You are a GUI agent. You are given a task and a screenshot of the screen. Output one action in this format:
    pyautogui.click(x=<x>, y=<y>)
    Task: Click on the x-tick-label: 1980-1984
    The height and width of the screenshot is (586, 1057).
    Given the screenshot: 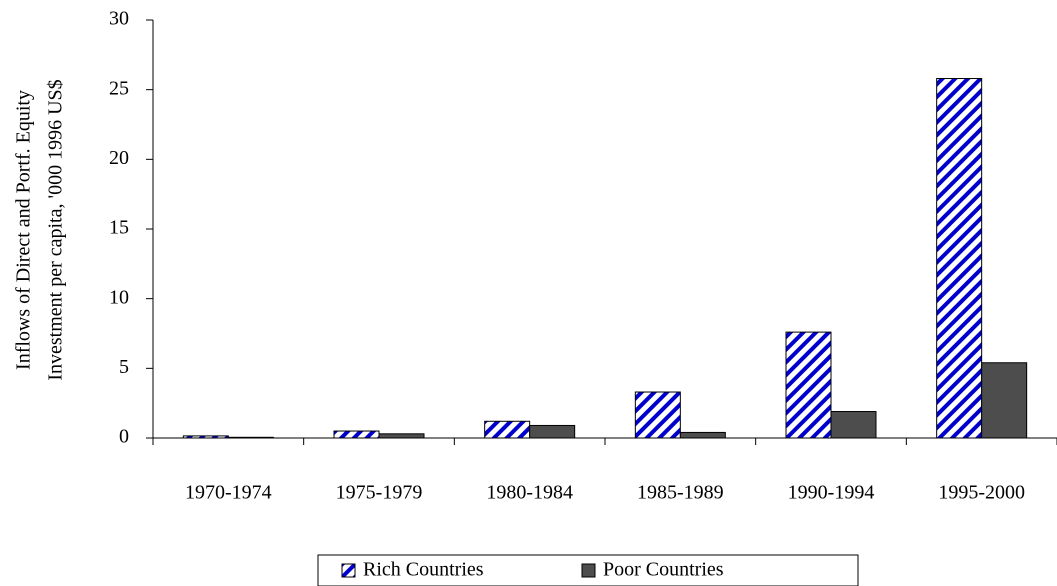 What is the action you would take?
    pyautogui.click(x=529, y=493)
    